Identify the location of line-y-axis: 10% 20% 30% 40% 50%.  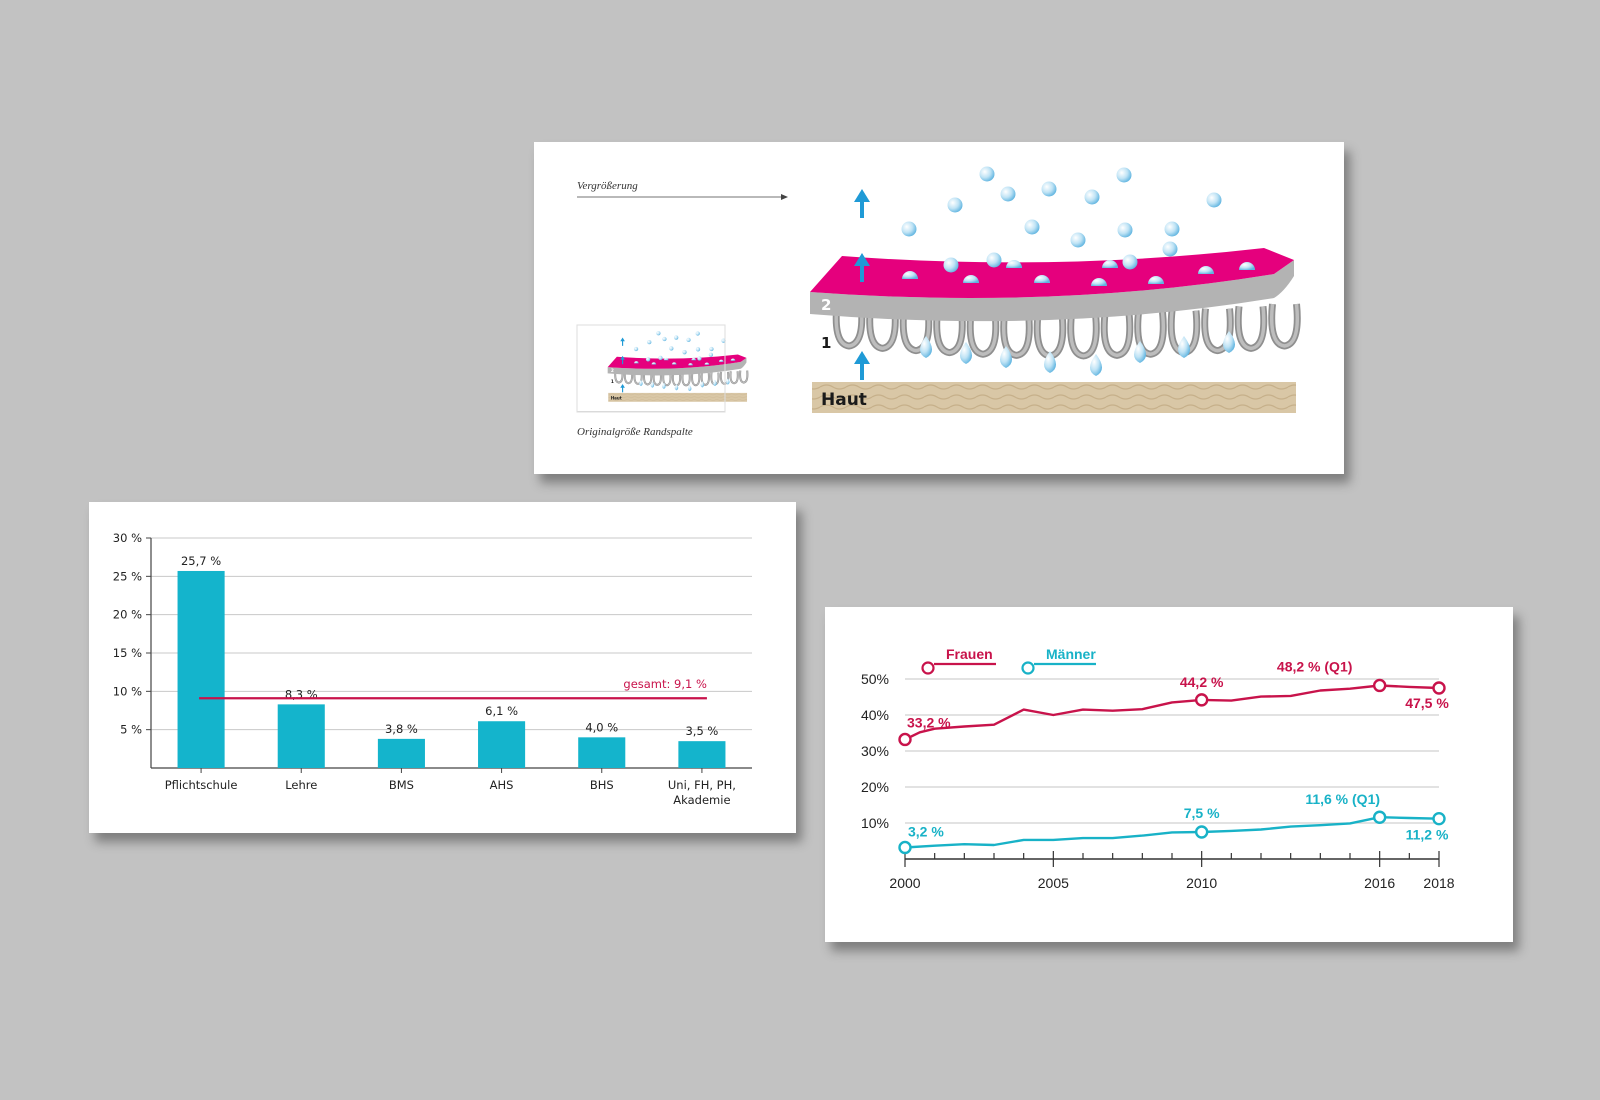
(875, 751).